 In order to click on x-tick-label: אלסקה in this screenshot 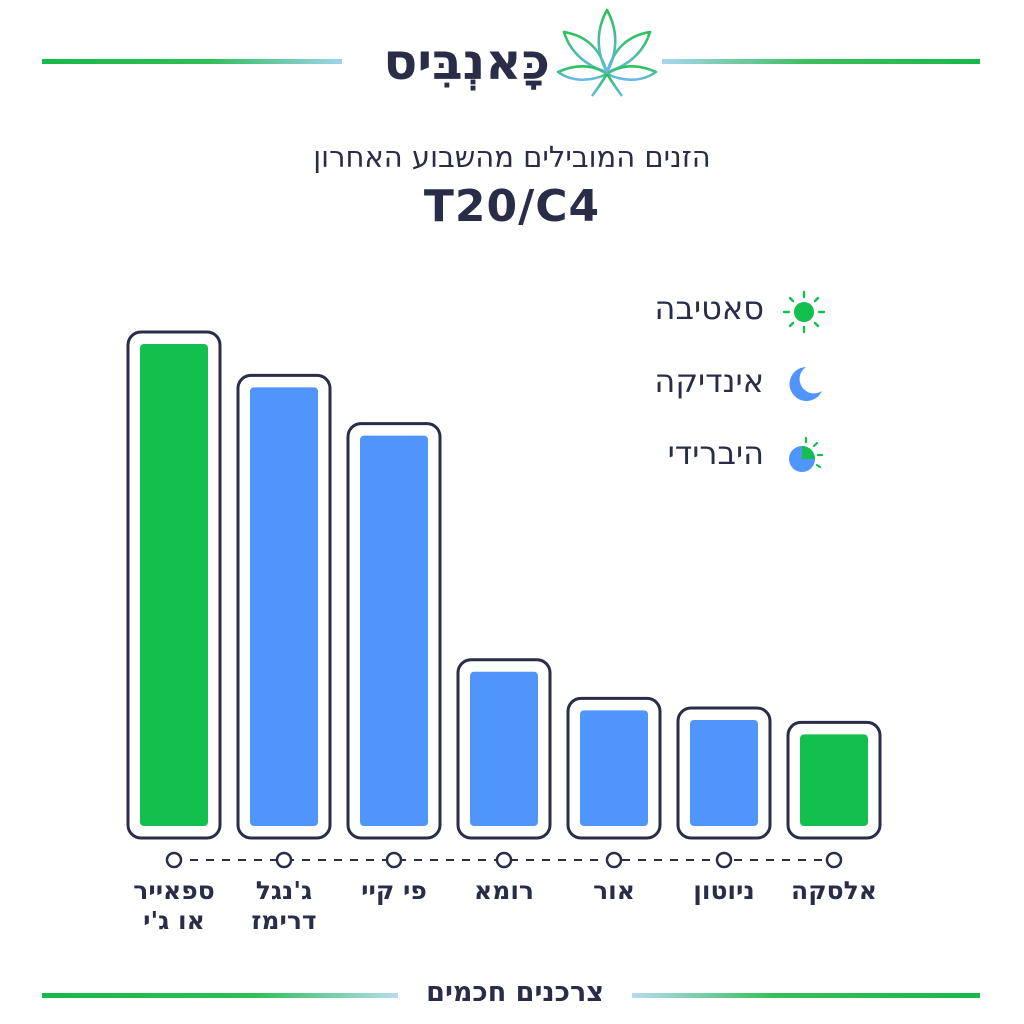, I will do `click(834, 890)`.